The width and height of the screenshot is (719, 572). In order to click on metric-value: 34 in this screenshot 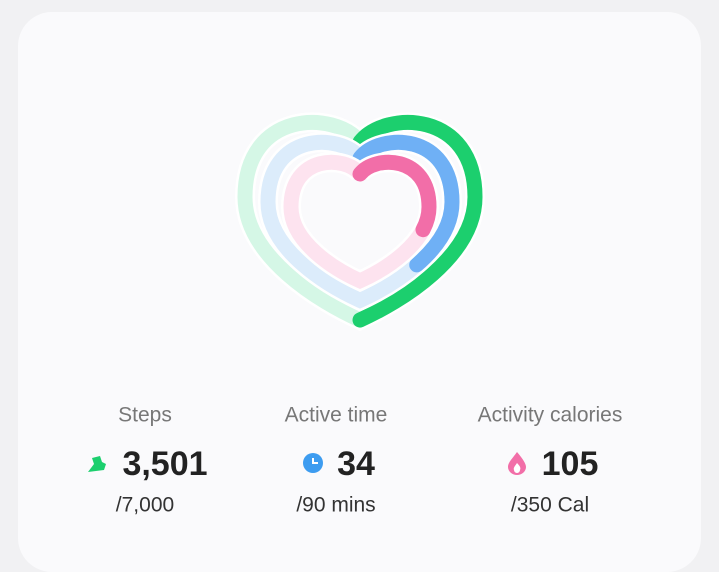, I will do `click(356, 464)`.